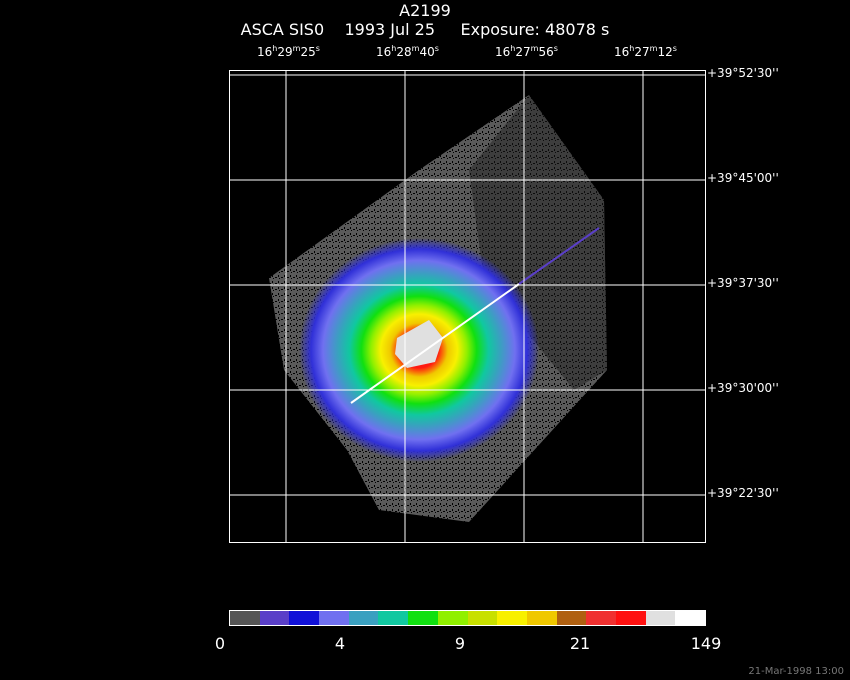 The width and height of the screenshot is (850, 680). Describe the element at coordinates (425, 10) in the screenshot. I see `object-title: A2199` at that location.